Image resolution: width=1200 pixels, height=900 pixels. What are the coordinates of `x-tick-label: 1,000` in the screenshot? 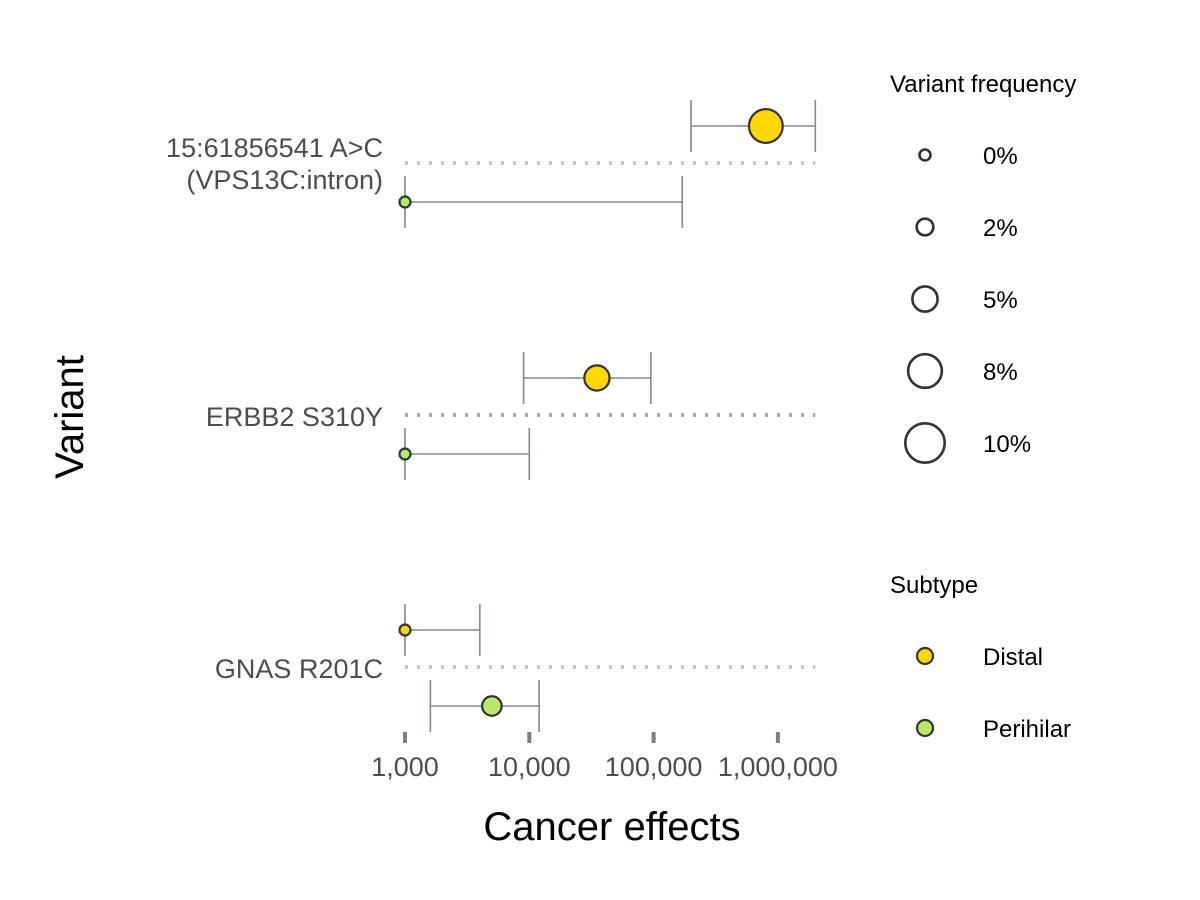 It's located at (405, 767).